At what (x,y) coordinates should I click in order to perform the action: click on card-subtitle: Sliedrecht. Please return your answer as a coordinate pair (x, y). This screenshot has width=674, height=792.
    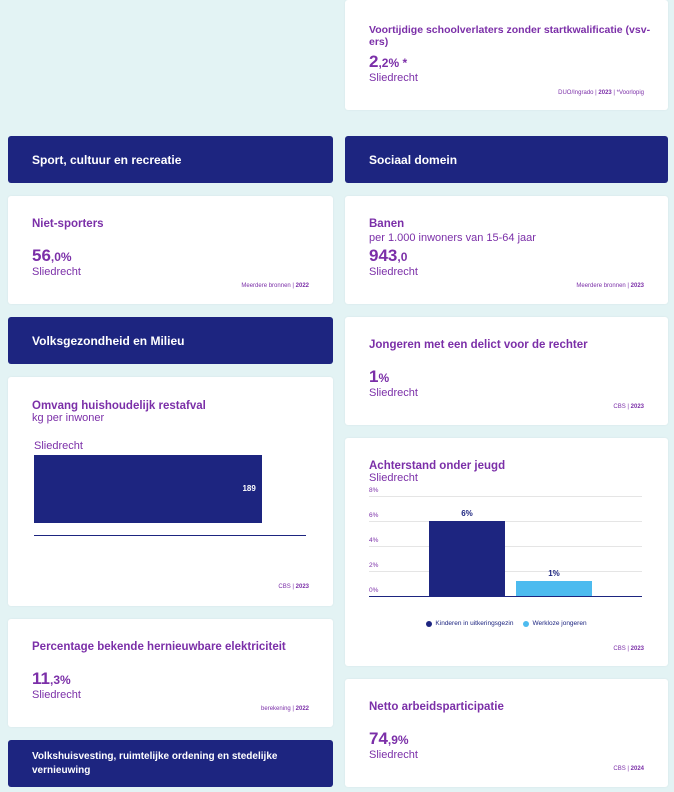
    Looking at the image, I should click on (393, 478).